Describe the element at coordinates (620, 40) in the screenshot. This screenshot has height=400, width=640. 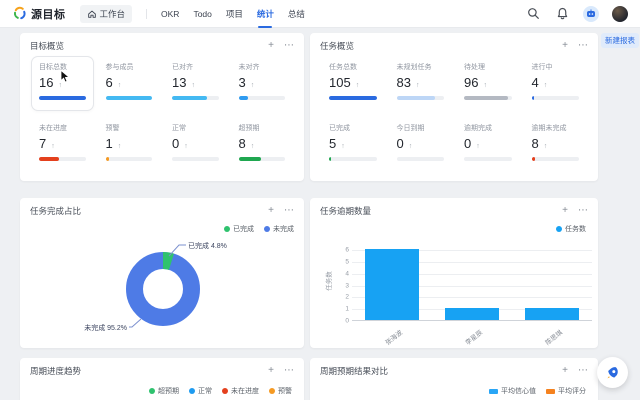
I see `new-report-button: 新建报表` at that location.